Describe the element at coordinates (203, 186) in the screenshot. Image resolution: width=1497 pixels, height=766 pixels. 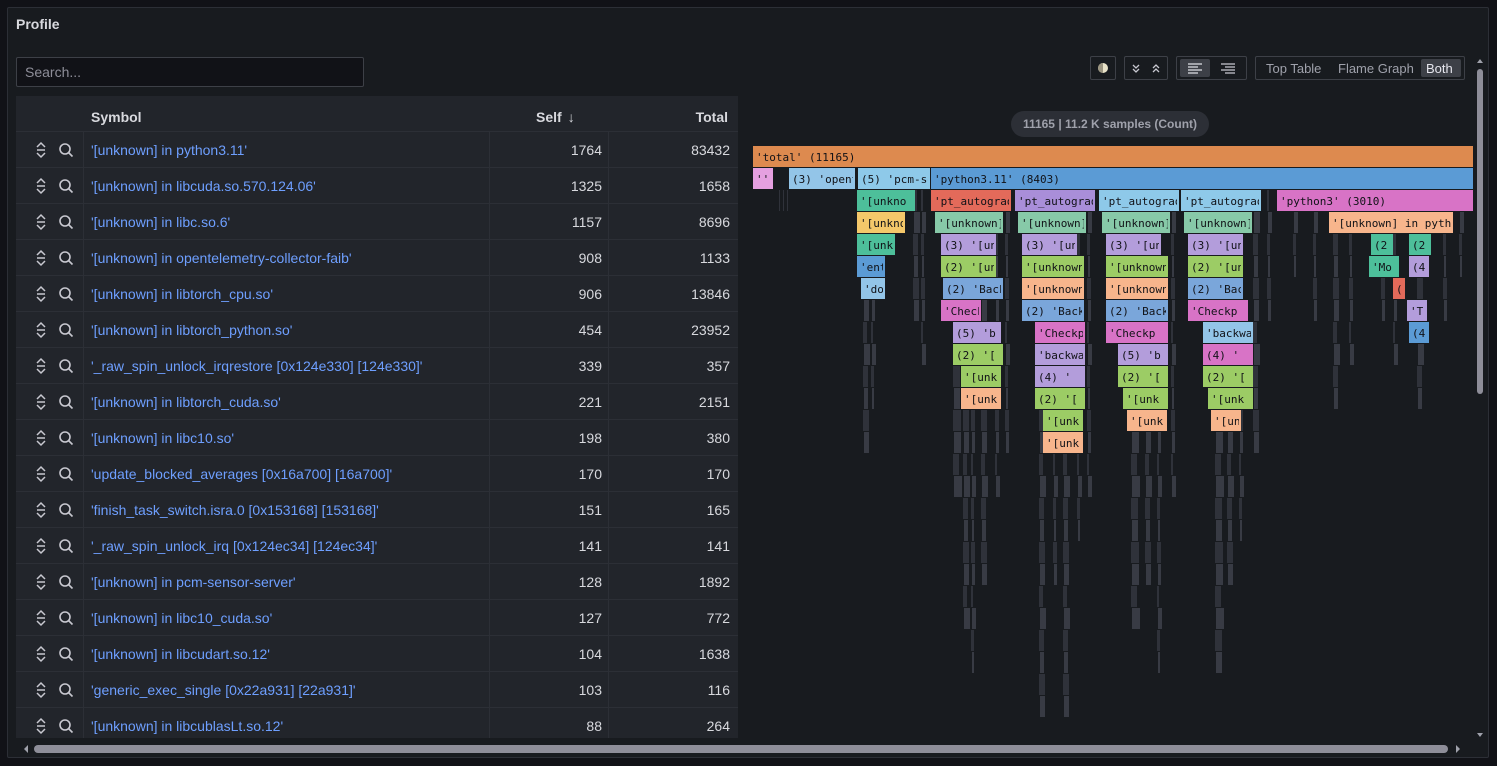
I see `symbol-link: '[unknown] in libcuda.so.570.124.06'` at that location.